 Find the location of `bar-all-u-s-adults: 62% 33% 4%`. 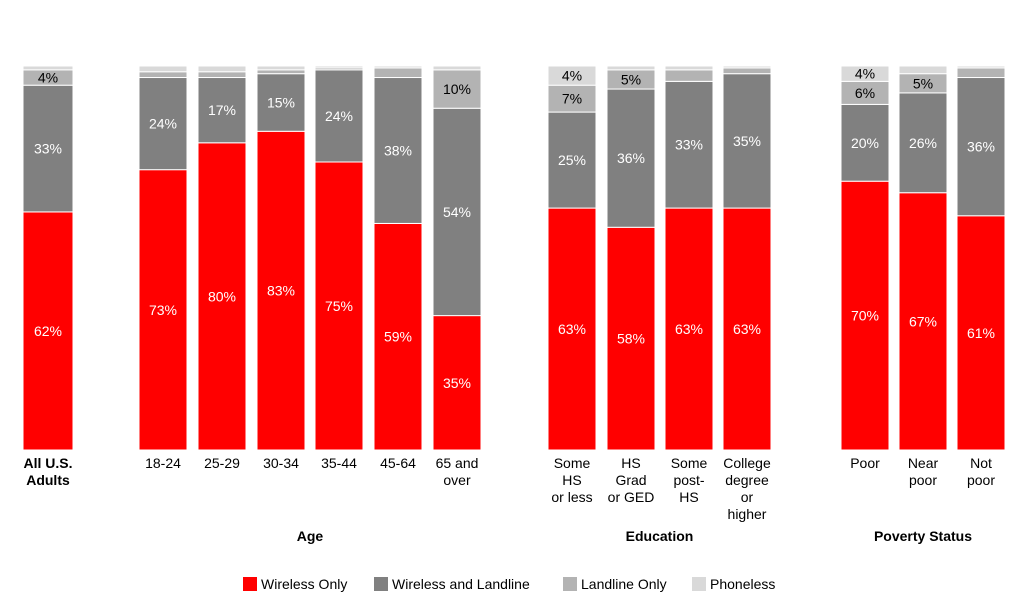

bar-all-u-s-adults: 62% 33% 4% is located at coordinates (48, 258).